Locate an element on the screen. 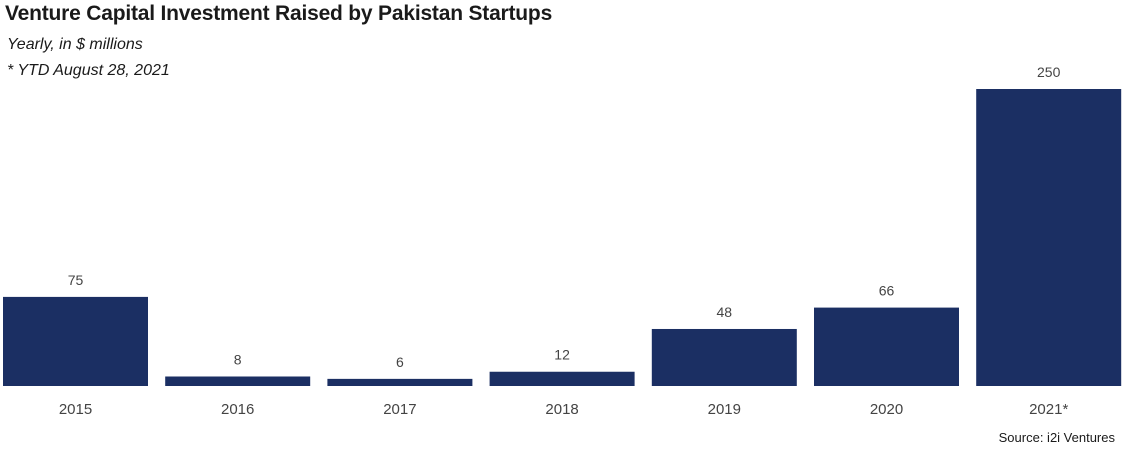 The height and width of the screenshot is (450, 1125). category-label-2021*: 2021* is located at coordinates (1048, 409).